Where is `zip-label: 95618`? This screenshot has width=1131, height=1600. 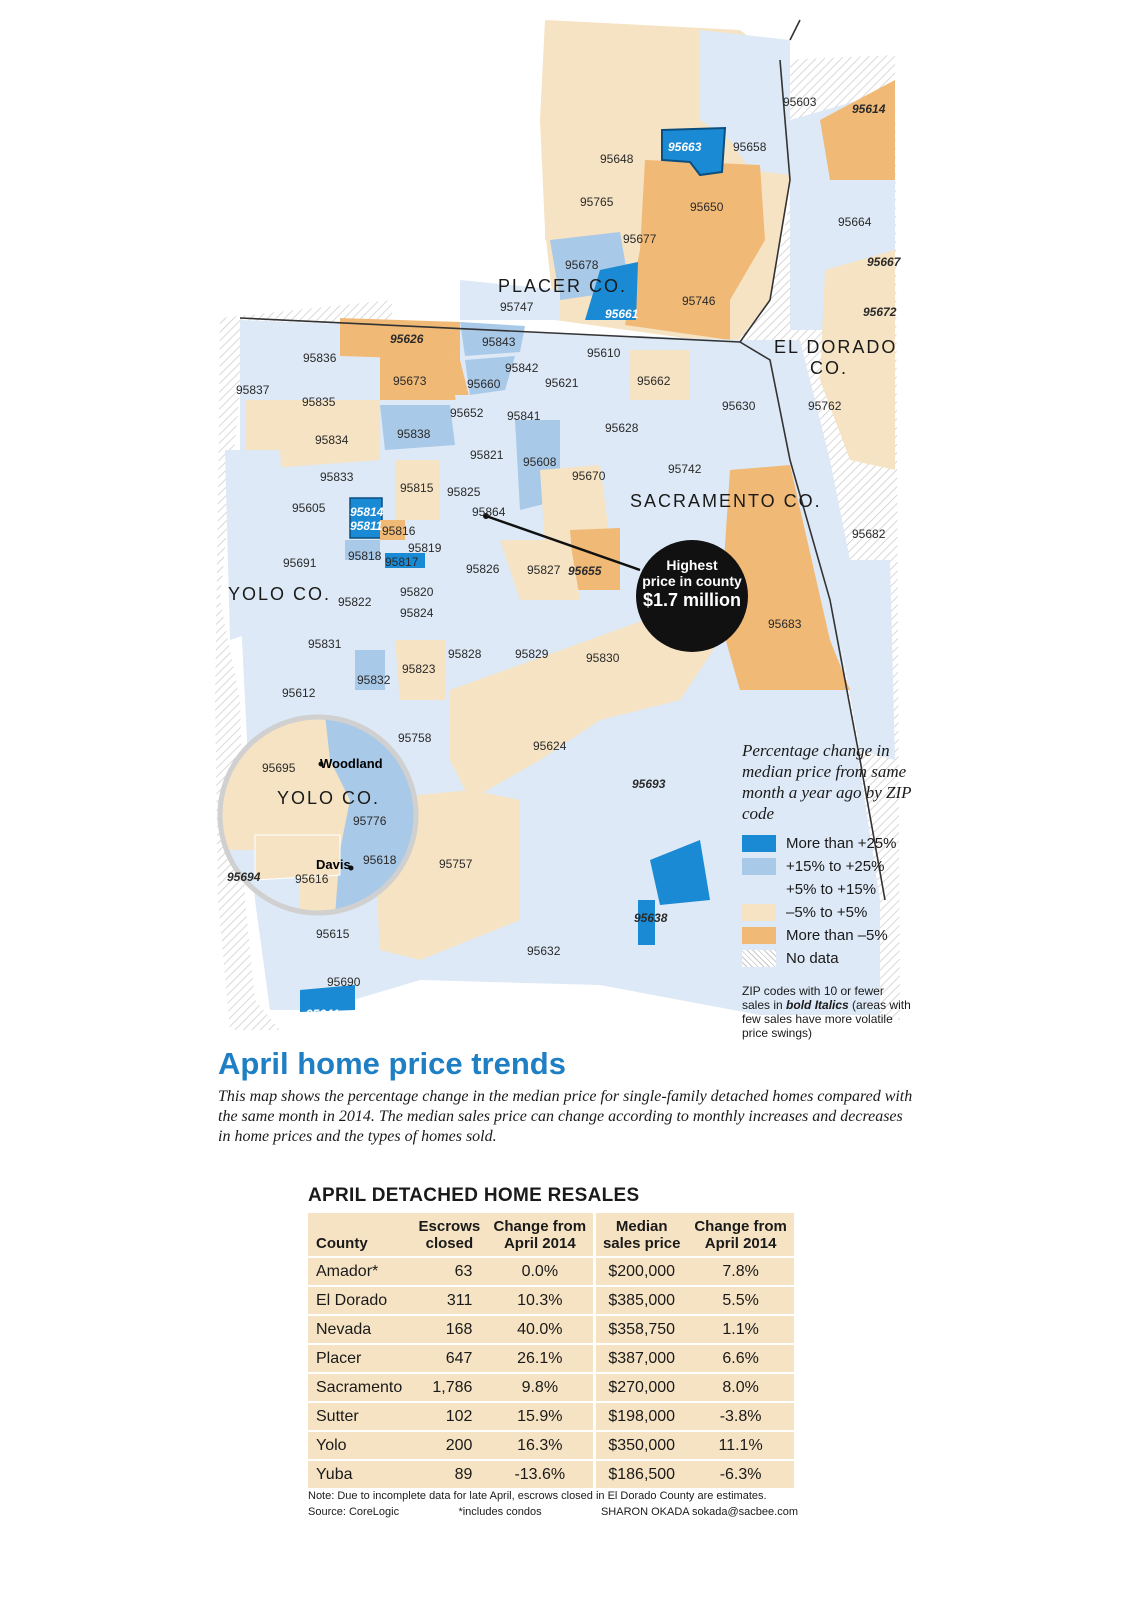 zip-label: 95618 is located at coordinates (380, 860).